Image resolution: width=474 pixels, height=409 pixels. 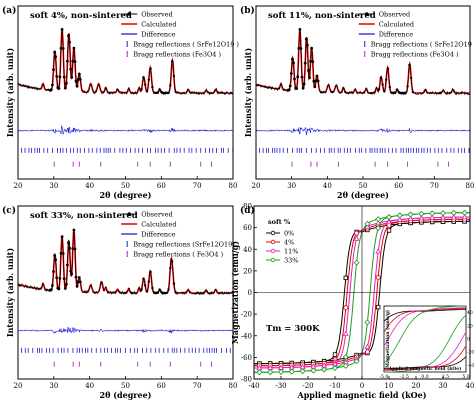 I want to click on legend-label-difference: Difference, so click(x=158, y=235).